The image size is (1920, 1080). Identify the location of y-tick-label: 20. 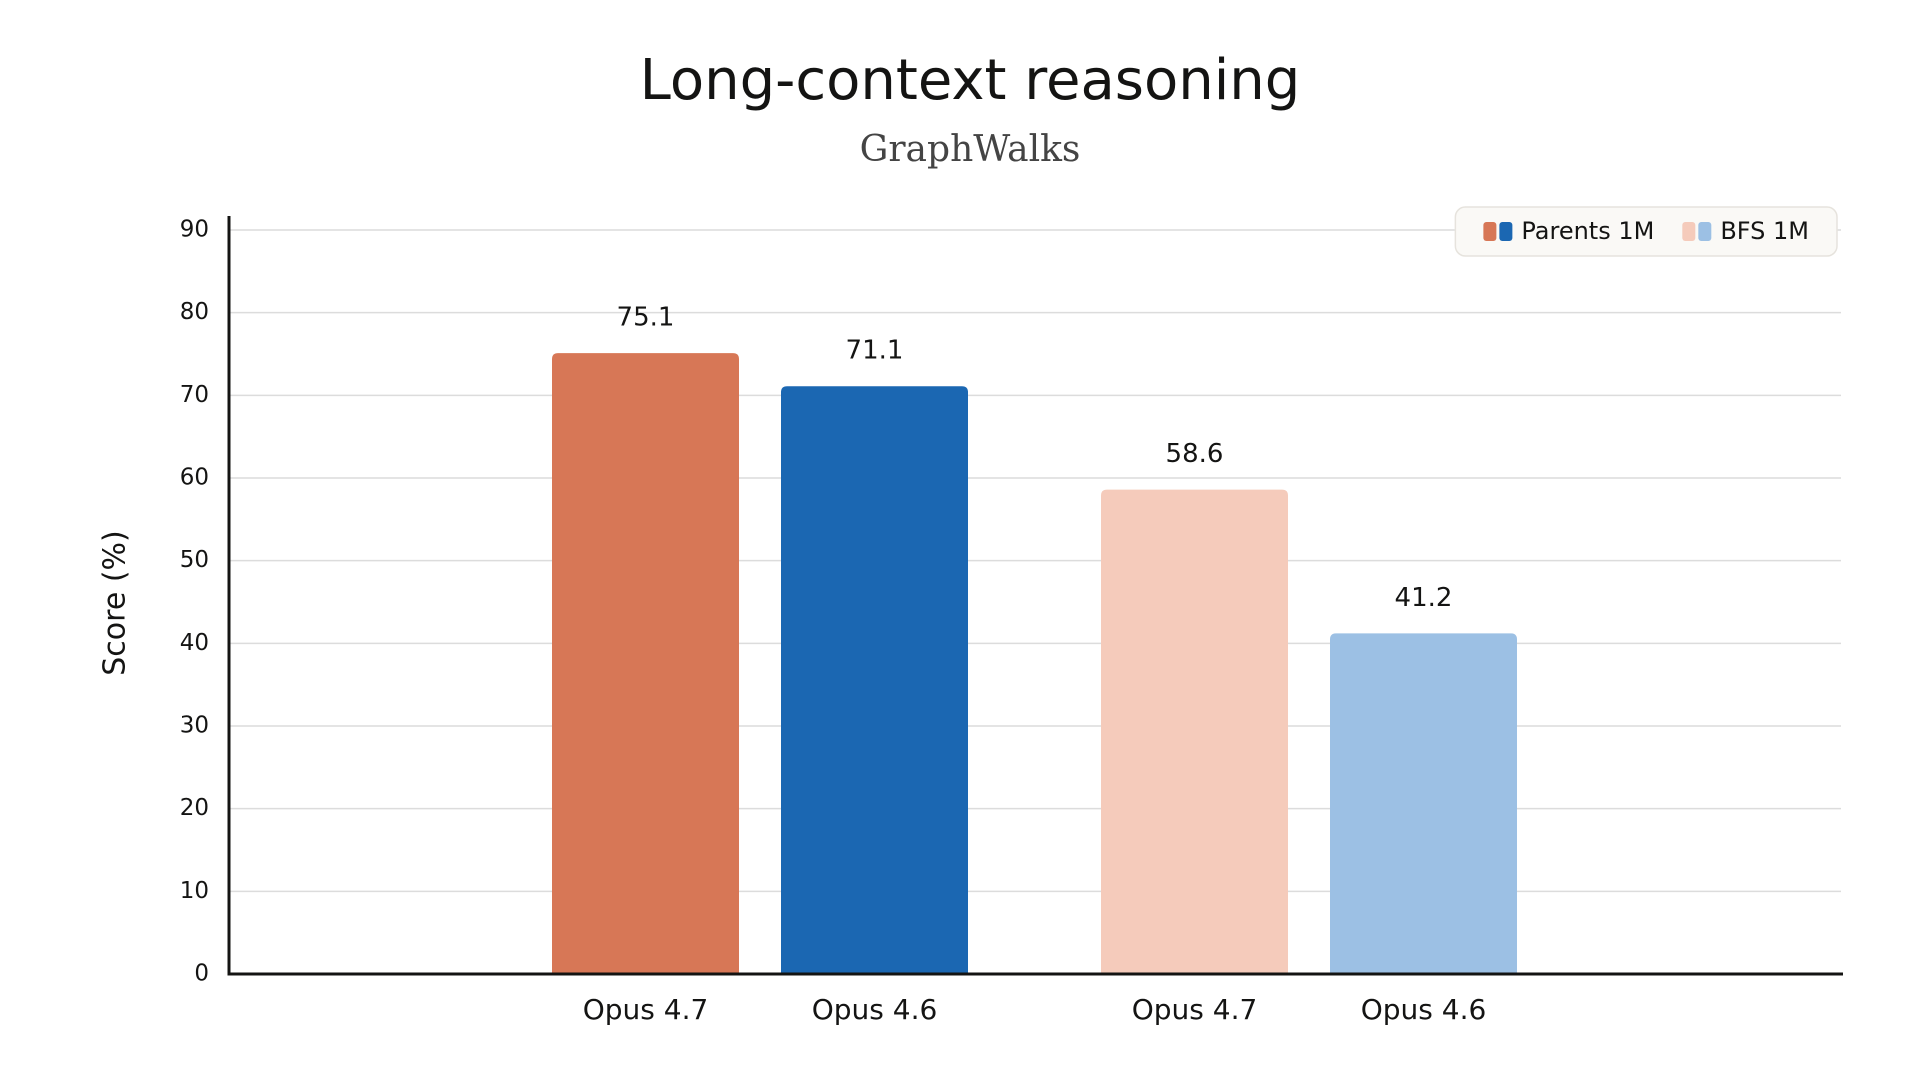
(194, 808).